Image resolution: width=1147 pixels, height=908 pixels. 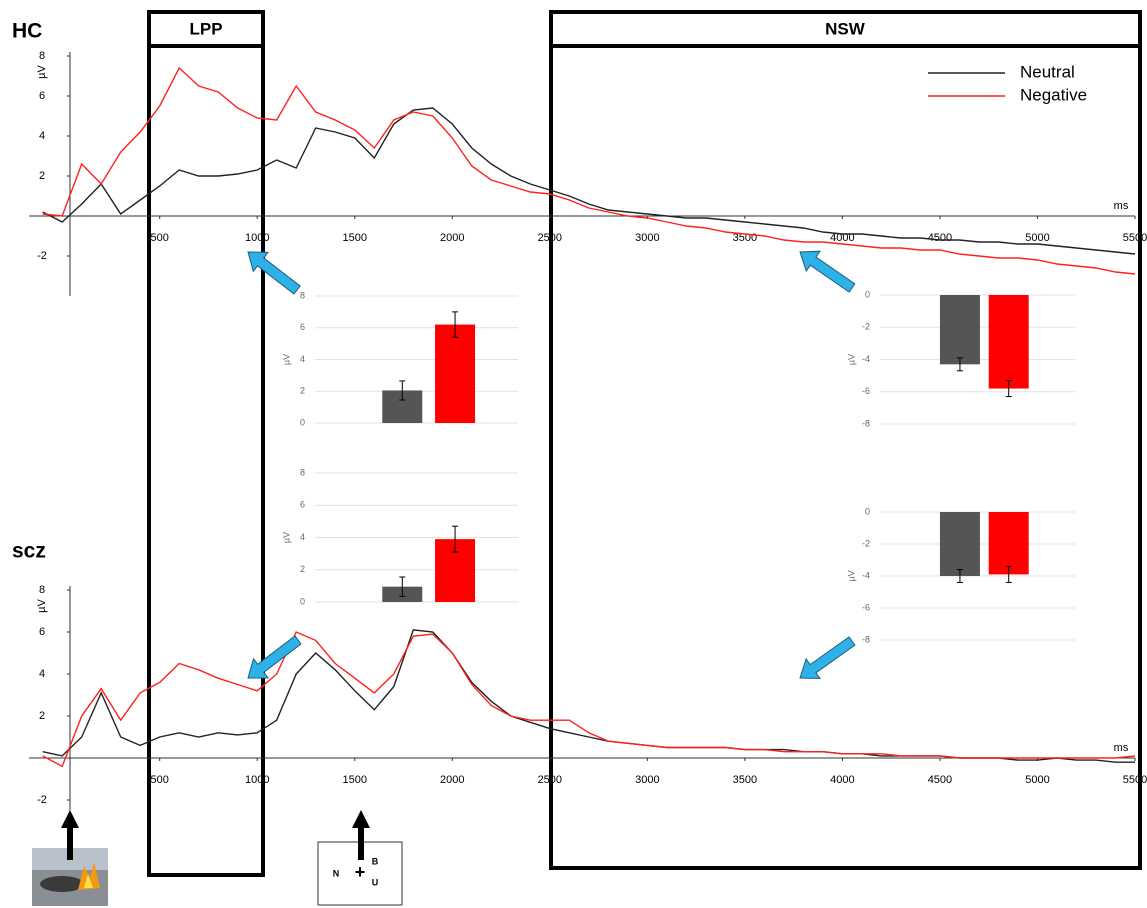 I want to click on lpp-label: LPP, so click(x=205, y=28).